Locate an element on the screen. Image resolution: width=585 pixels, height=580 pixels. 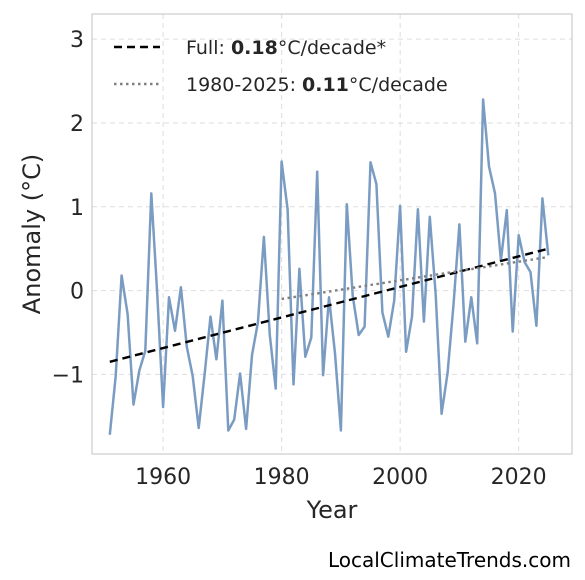
y-axis-label: Anomaly (°C) is located at coordinates (32, 234).